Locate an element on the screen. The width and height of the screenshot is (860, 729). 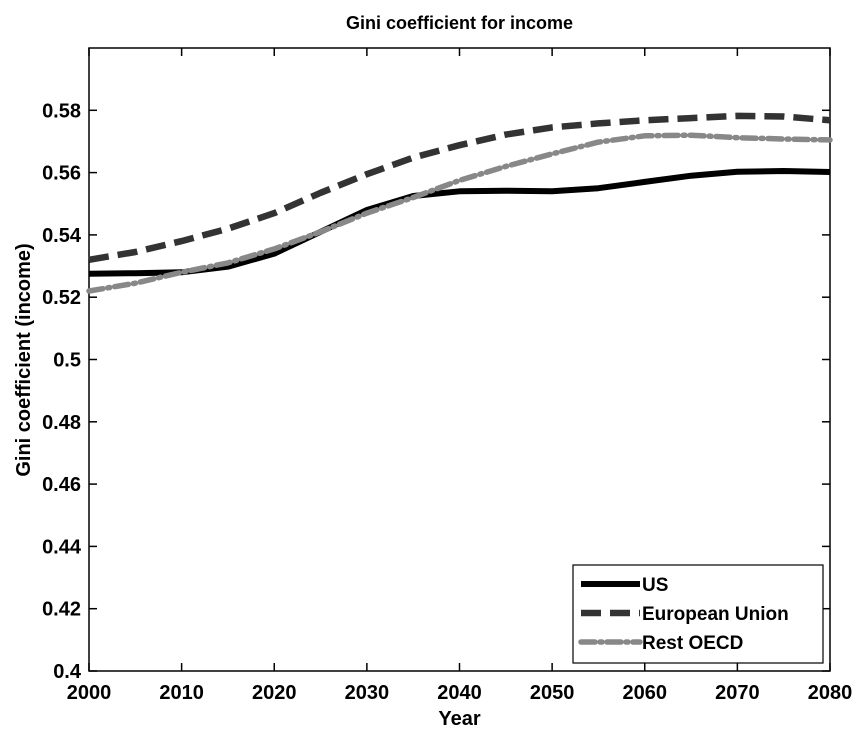
legend-label: European Union is located at coordinates (715, 614).